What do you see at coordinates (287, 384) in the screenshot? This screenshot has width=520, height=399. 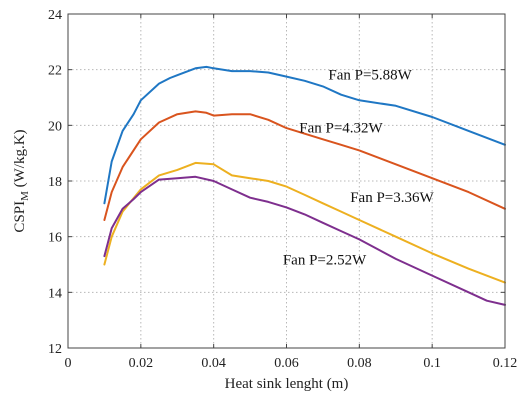 I see `x-axis-label: Heat sink lenght (m)` at bounding box center [287, 384].